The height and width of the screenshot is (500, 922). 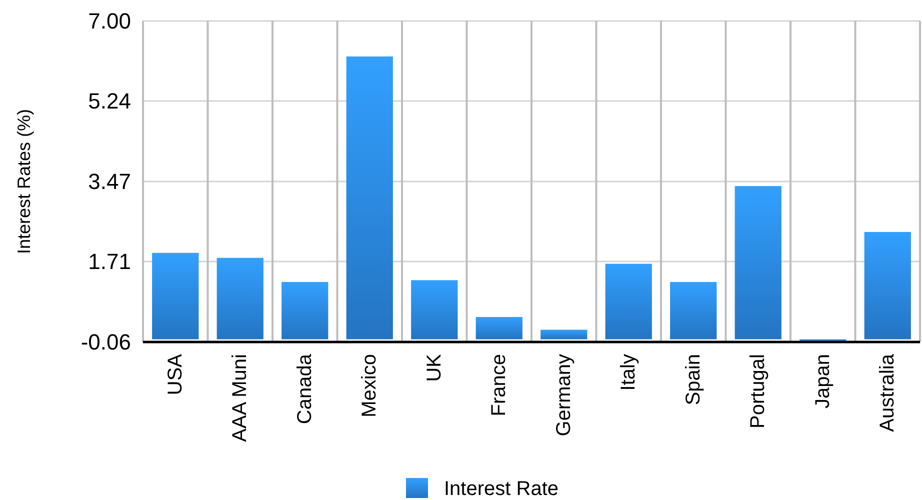 I want to click on y-tick-label: -0.06, so click(x=105, y=342).